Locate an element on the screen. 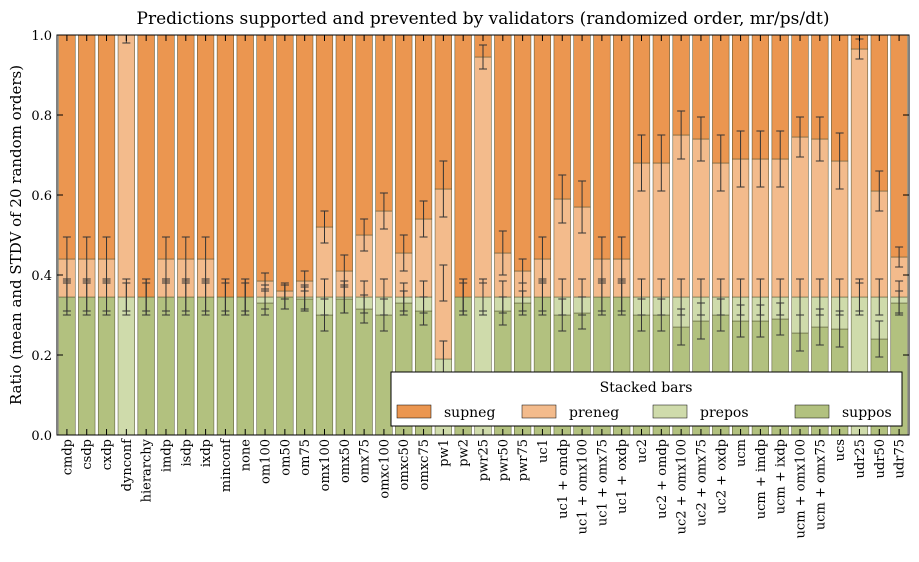 The image size is (919, 562). x-tick-label: dynconf is located at coordinates (127, 465).